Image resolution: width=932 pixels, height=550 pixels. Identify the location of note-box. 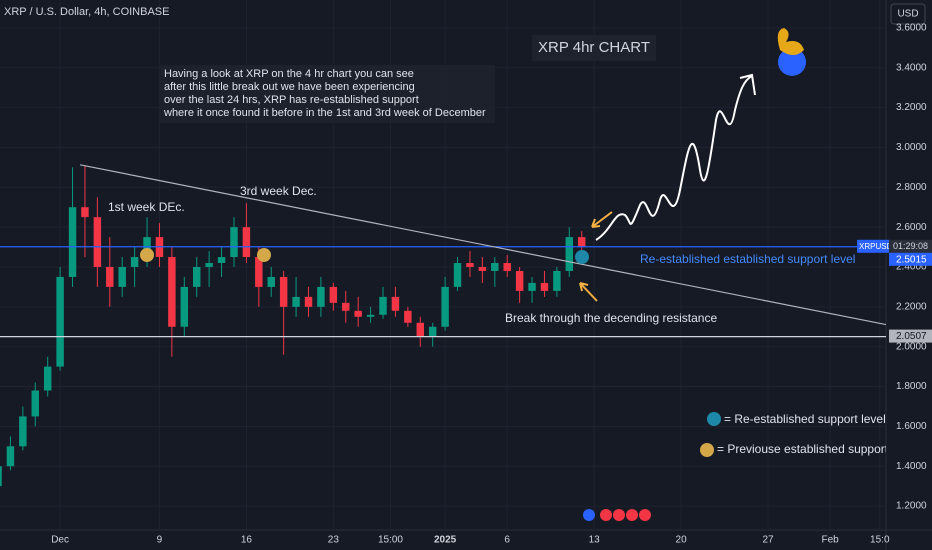
(327, 94).